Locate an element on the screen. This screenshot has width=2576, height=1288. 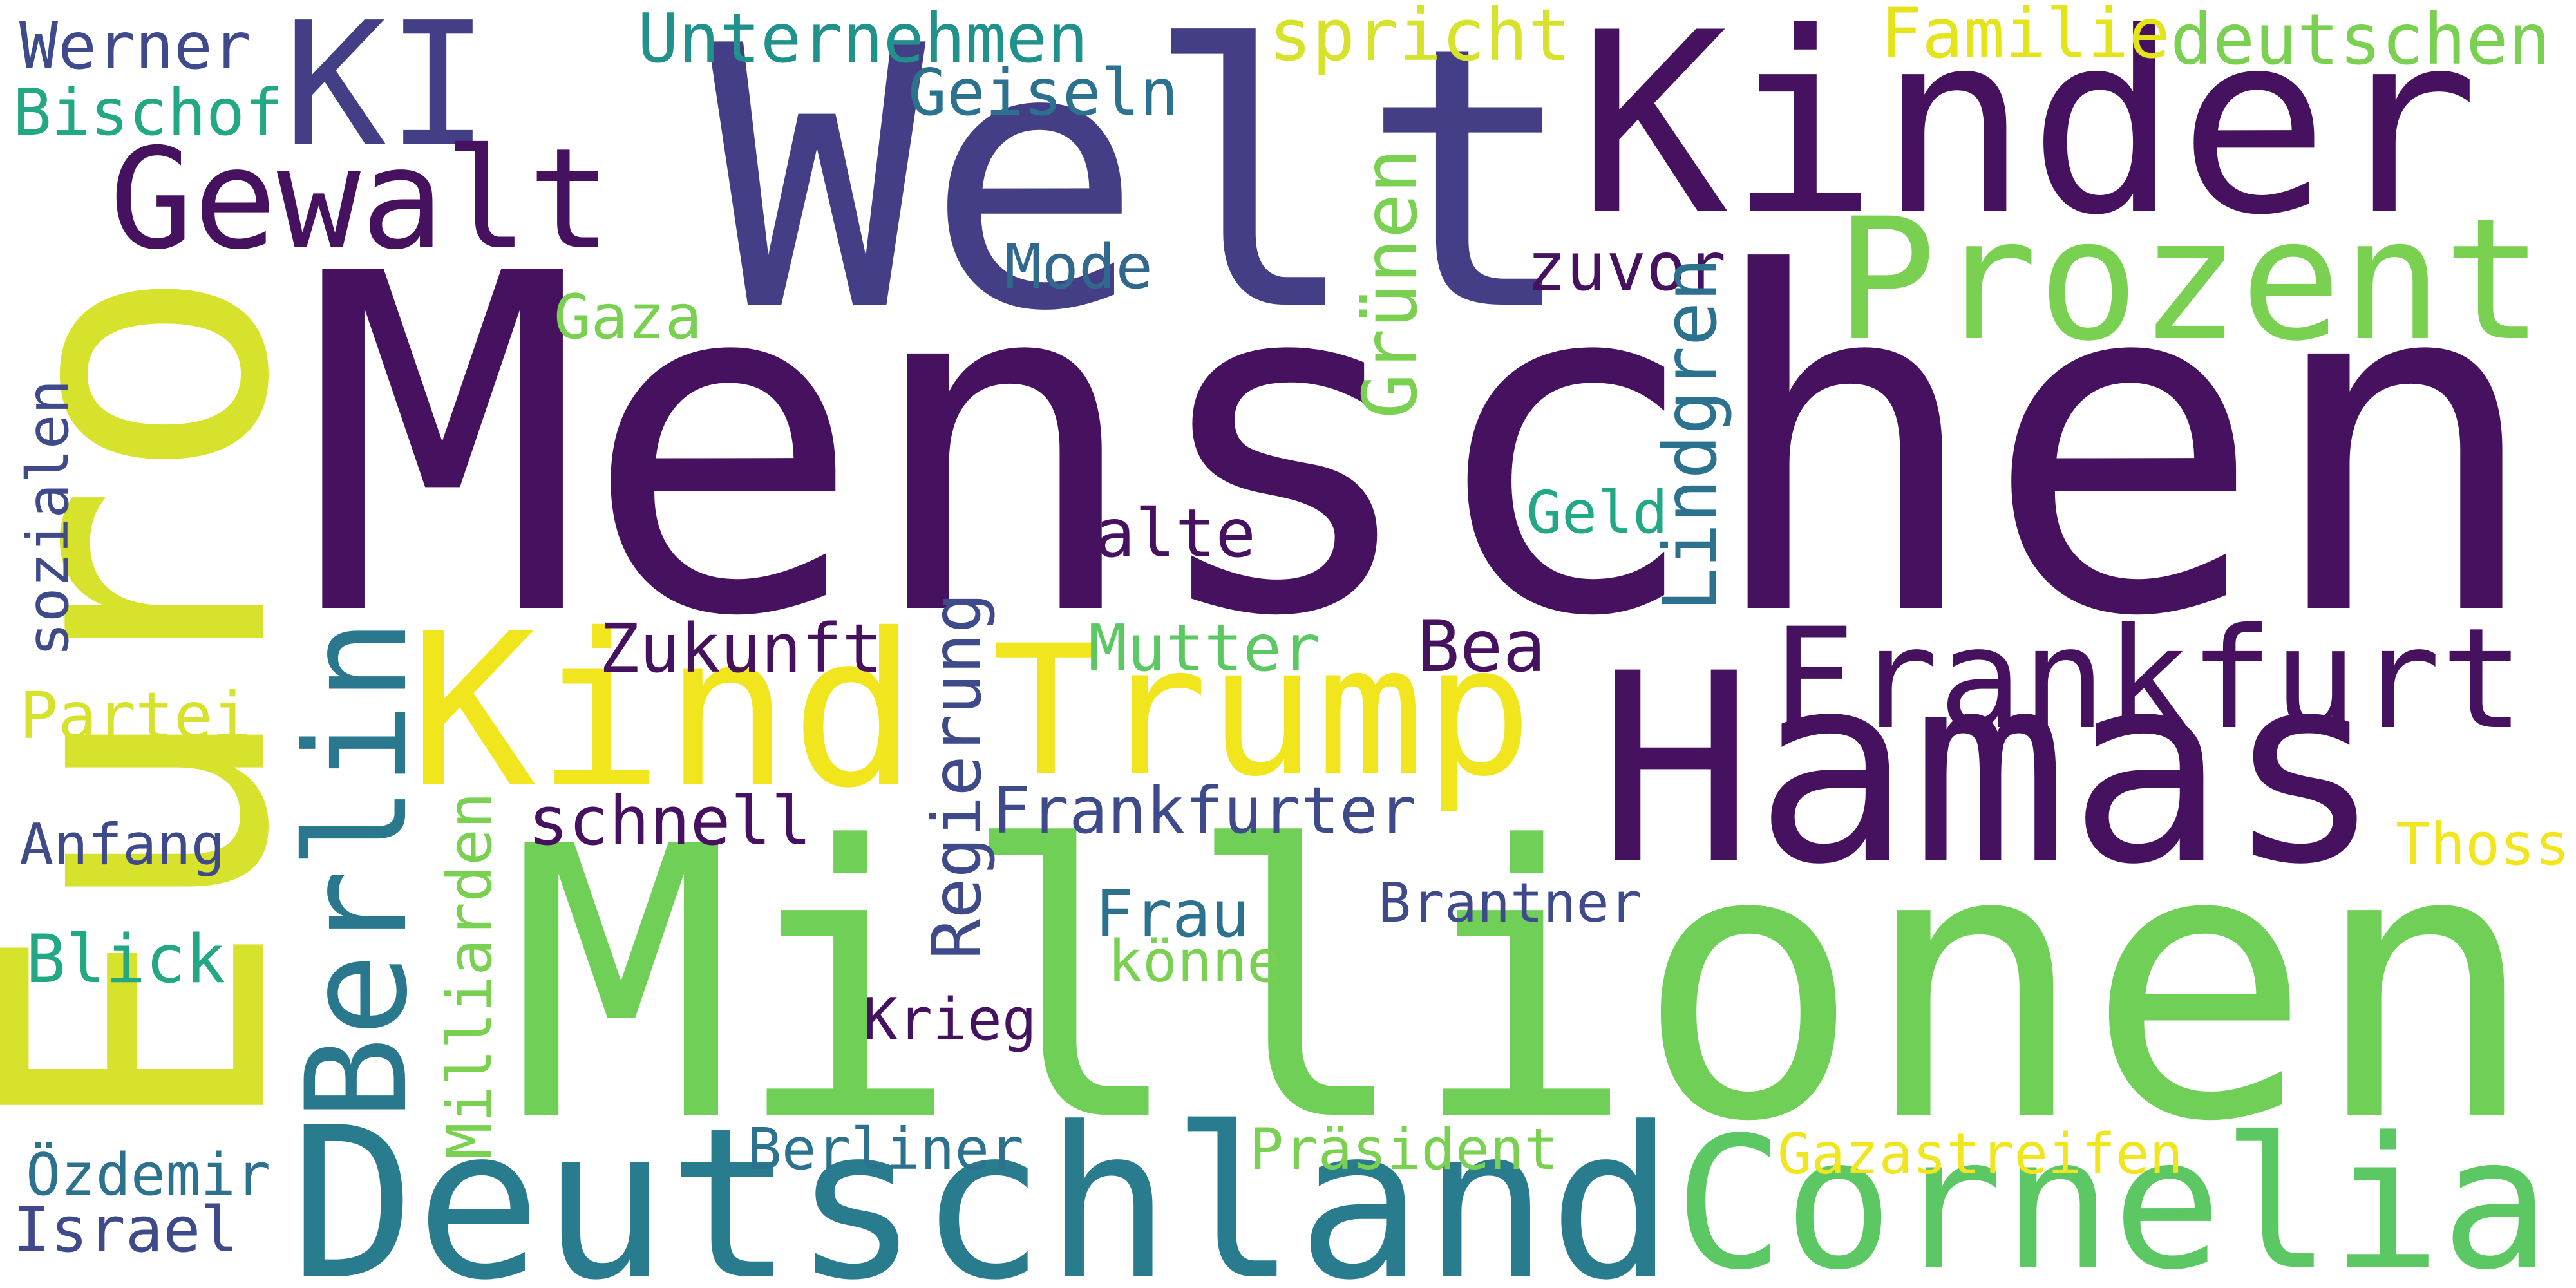
word-spricht: spricht is located at coordinates (1420, 38).